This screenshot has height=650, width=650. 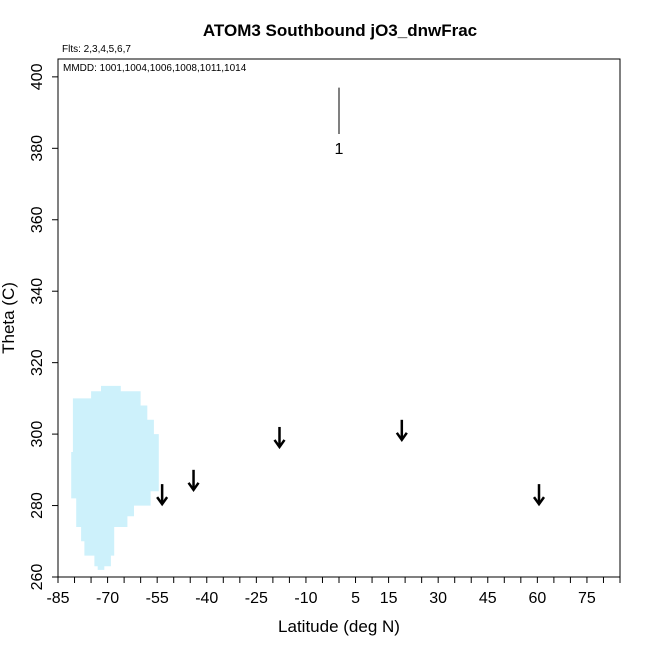 I want to click on arrow-layer, so click(x=351, y=463).